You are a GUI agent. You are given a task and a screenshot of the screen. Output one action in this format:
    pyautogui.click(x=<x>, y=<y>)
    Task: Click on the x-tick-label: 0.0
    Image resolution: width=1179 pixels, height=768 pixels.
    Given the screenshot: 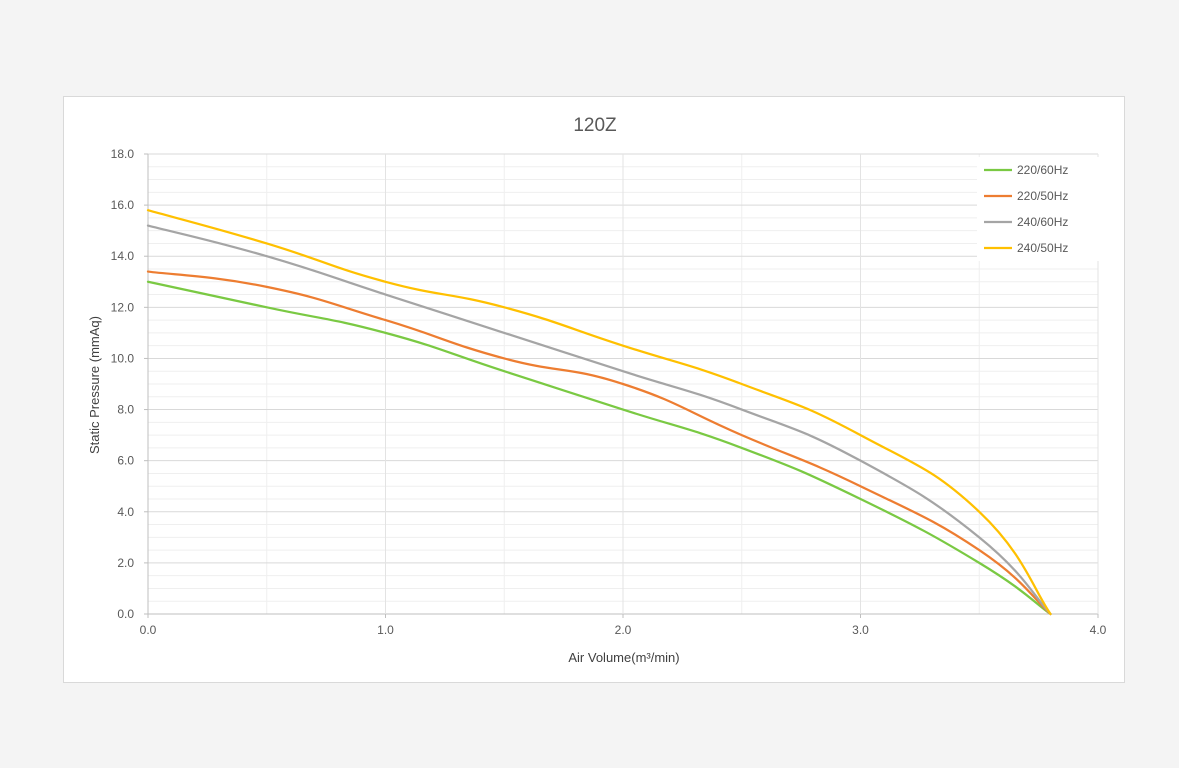 What is the action you would take?
    pyautogui.click(x=148, y=630)
    